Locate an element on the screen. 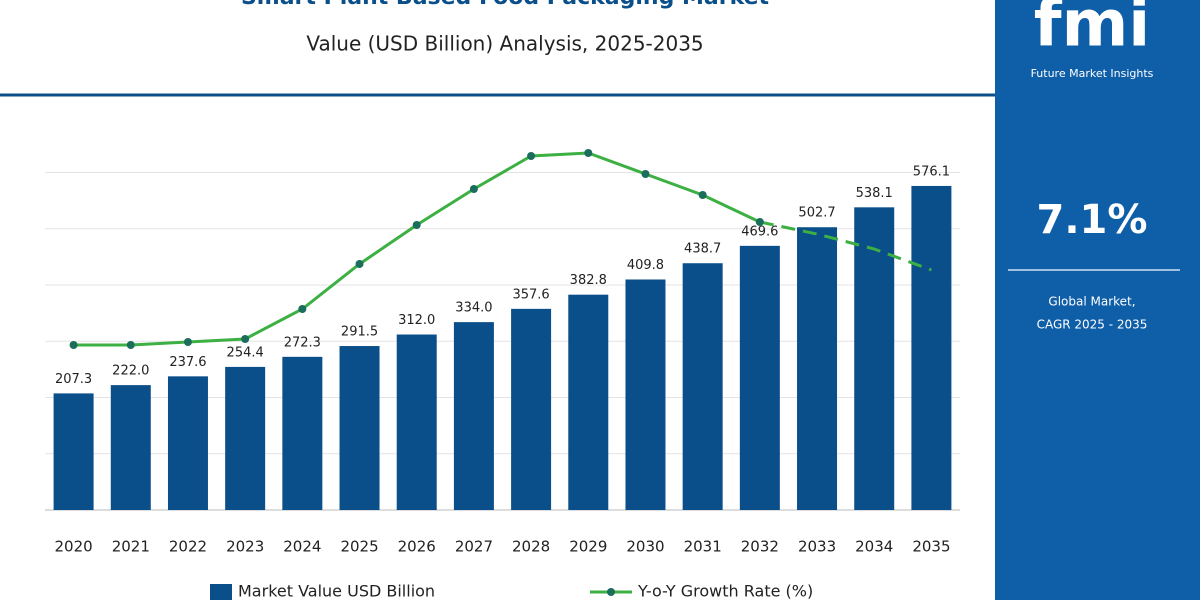 The image size is (1200, 600). value-label: 502.7 is located at coordinates (816, 213).